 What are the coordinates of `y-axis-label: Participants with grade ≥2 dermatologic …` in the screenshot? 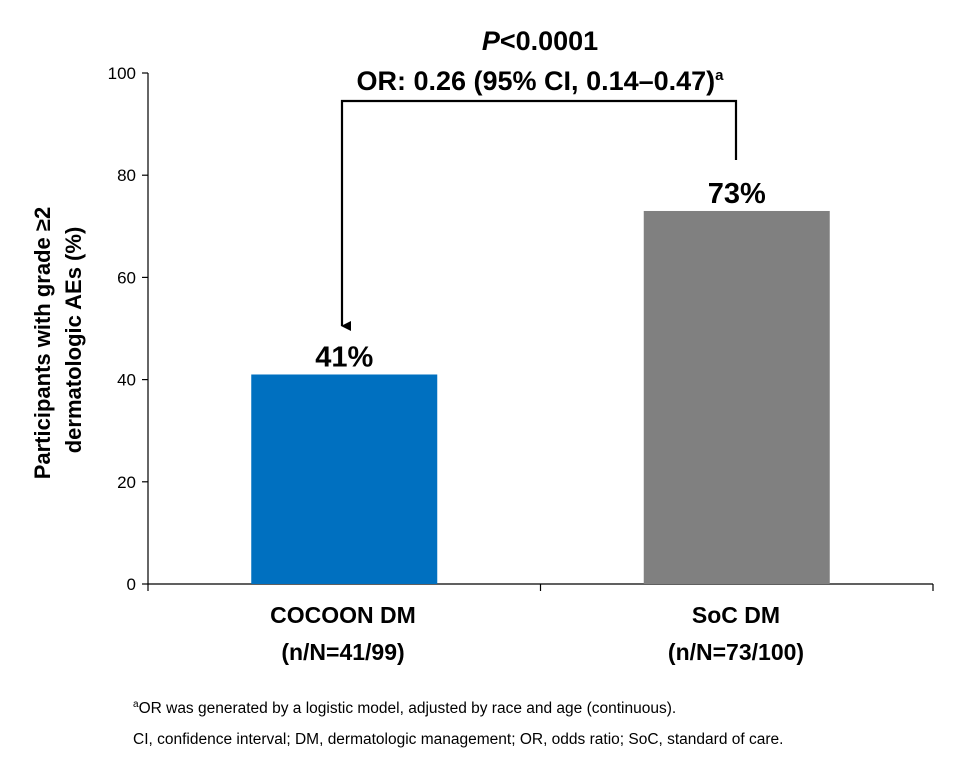 It's located at (58, 340).